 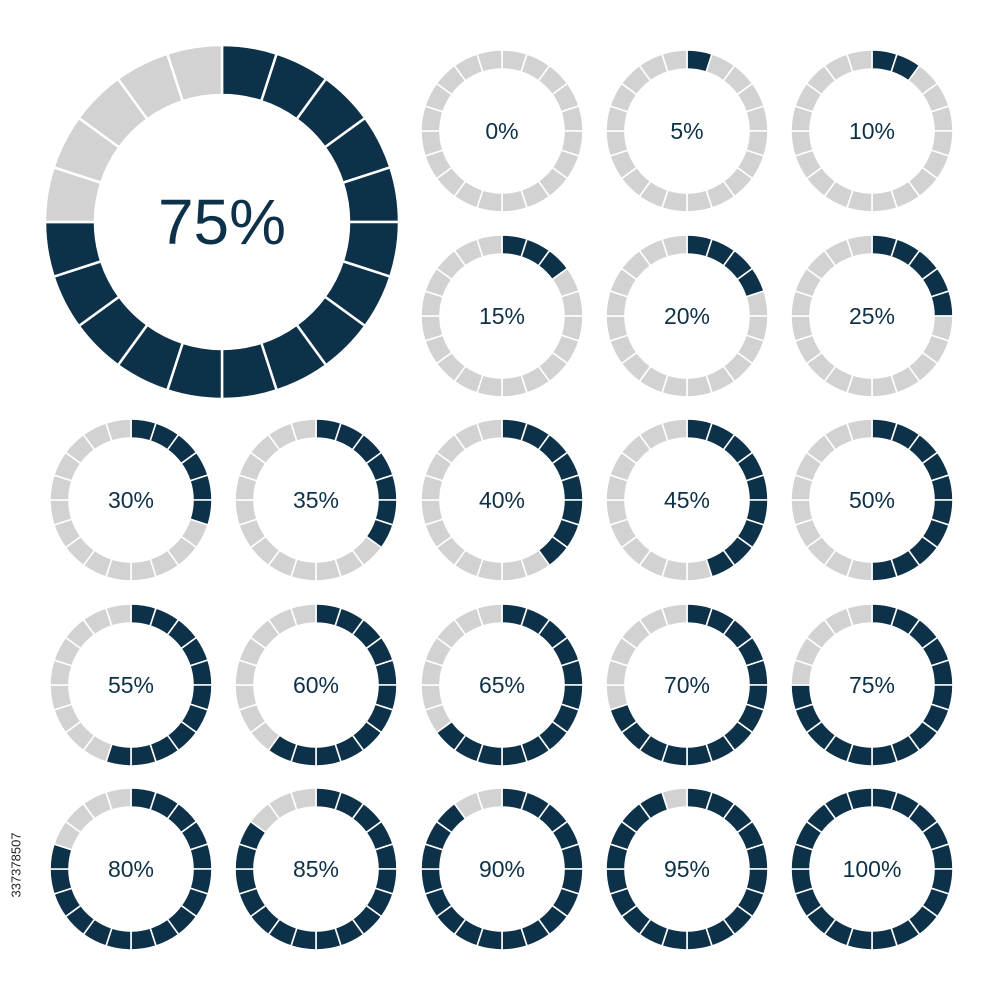 I want to click on progress-ring-label: 90%, so click(x=502, y=869).